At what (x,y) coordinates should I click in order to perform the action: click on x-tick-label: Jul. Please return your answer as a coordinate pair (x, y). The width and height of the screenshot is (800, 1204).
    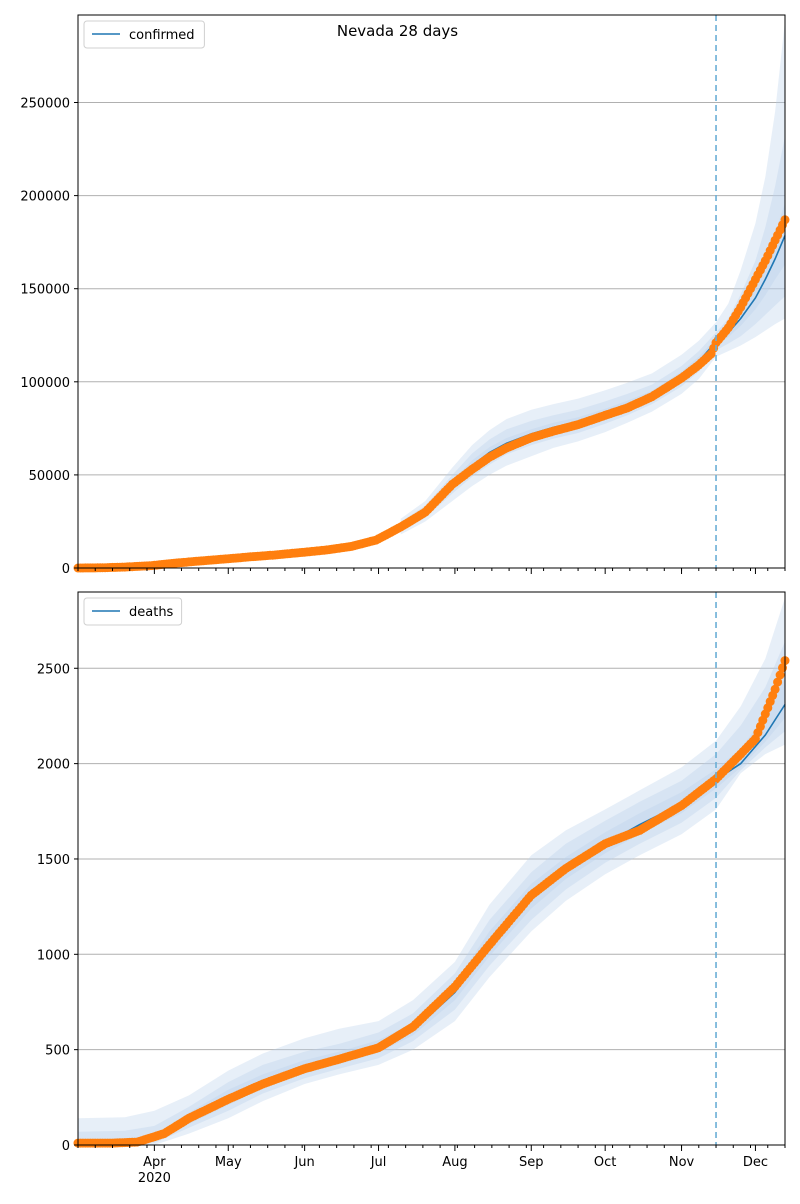
    Looking at the image, I should click on (378, 1162).